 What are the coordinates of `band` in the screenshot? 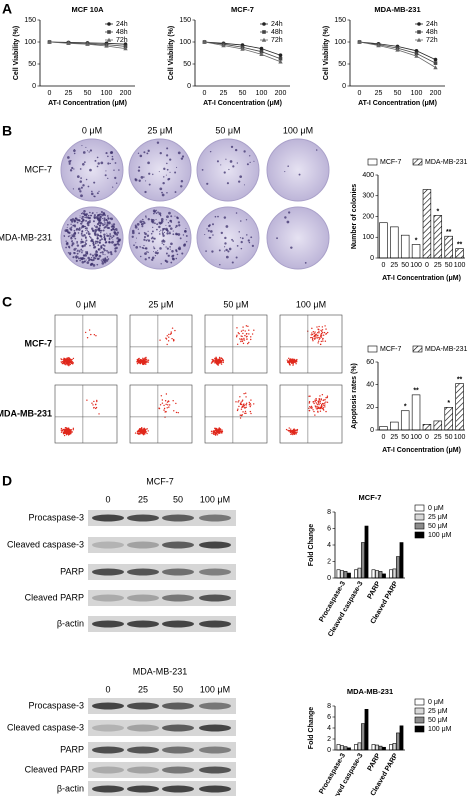 It's located at (178, 706).